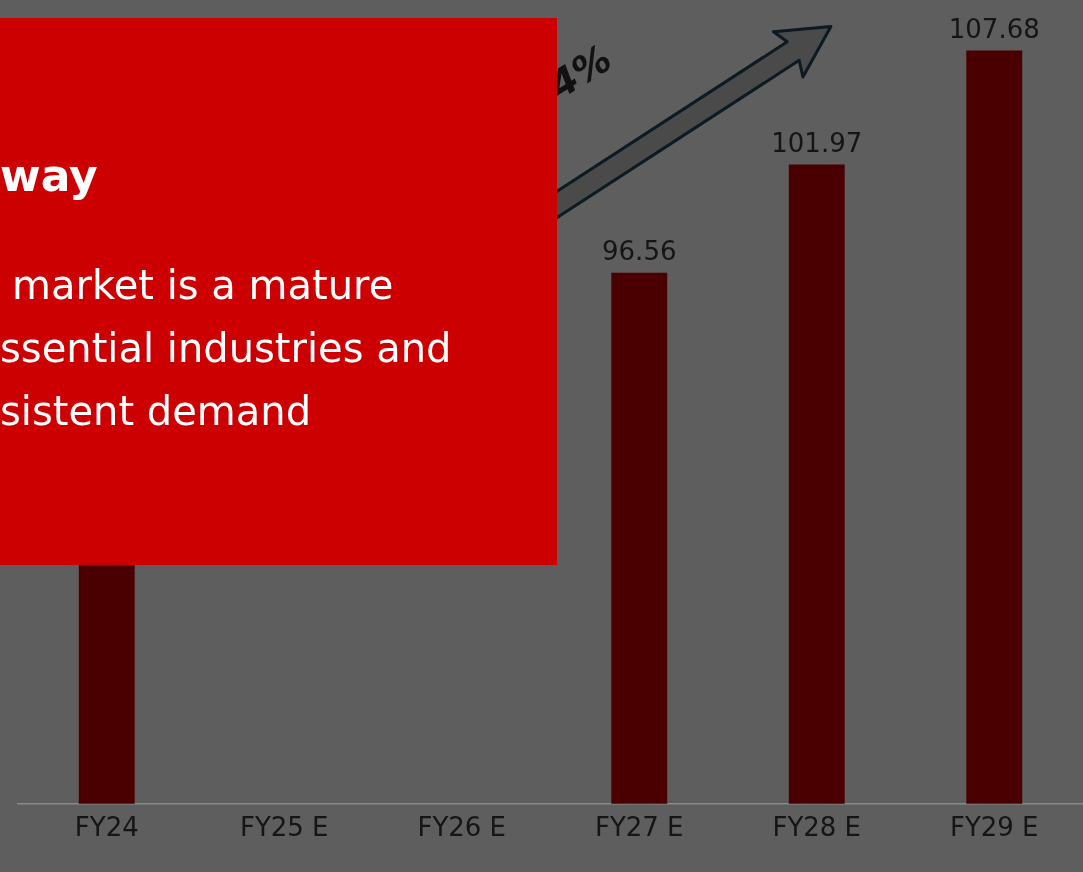 The image size is (1083, 872). What do you see at coordinates (49, 175) in the screenshot?
I see `text: way` at bounding box center [49, 175].